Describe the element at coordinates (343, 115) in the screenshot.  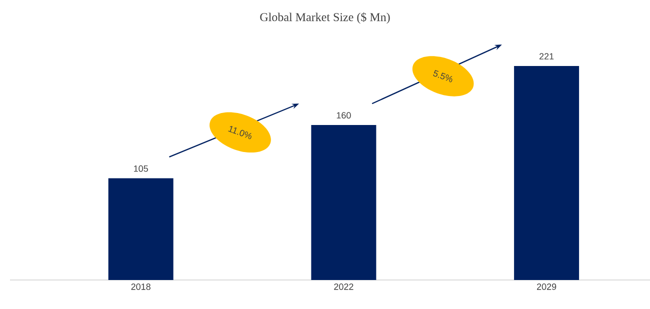
I see `data-label: 160` at that location.